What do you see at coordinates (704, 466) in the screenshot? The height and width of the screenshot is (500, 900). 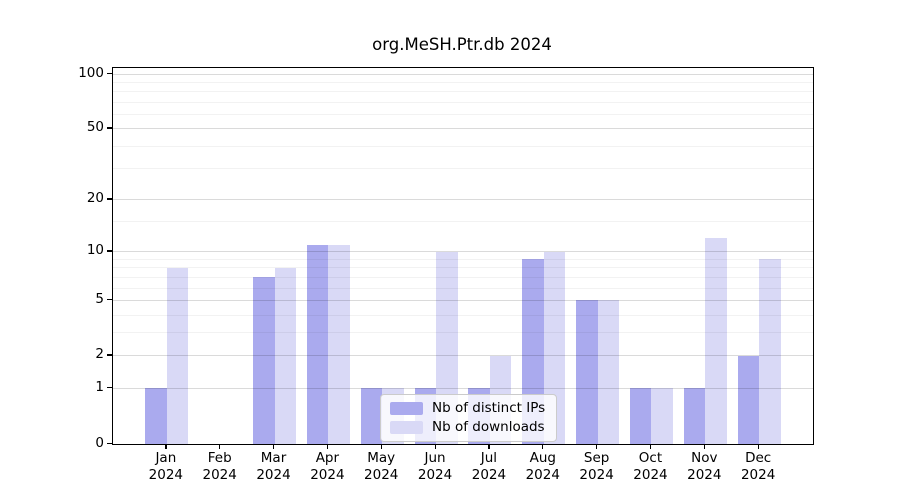 I see `x-tick-label-nov: Nov 2024` at bounding box center [704, 466].